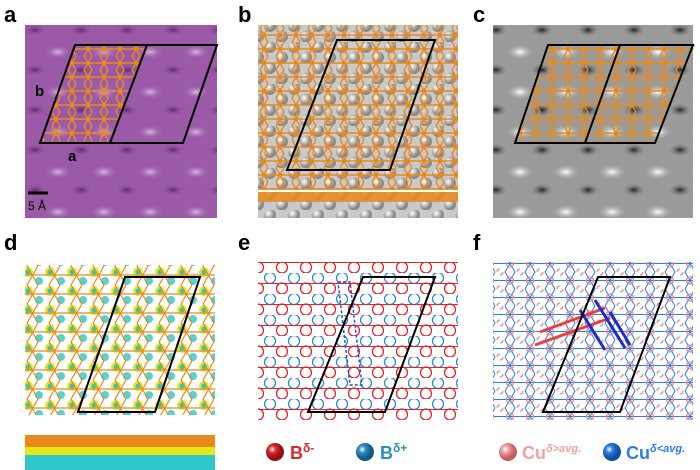 The height and width of the screenshot is (470, 700). Describe the element at coordinates (244, 242) in the screenshot. I see `panel-label: e` at that location.